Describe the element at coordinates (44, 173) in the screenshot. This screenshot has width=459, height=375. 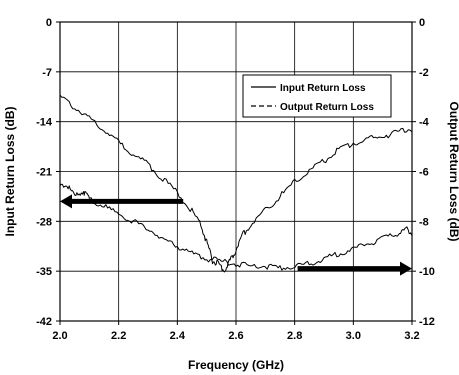
I see `left-y-tick-label: -21` at that location.